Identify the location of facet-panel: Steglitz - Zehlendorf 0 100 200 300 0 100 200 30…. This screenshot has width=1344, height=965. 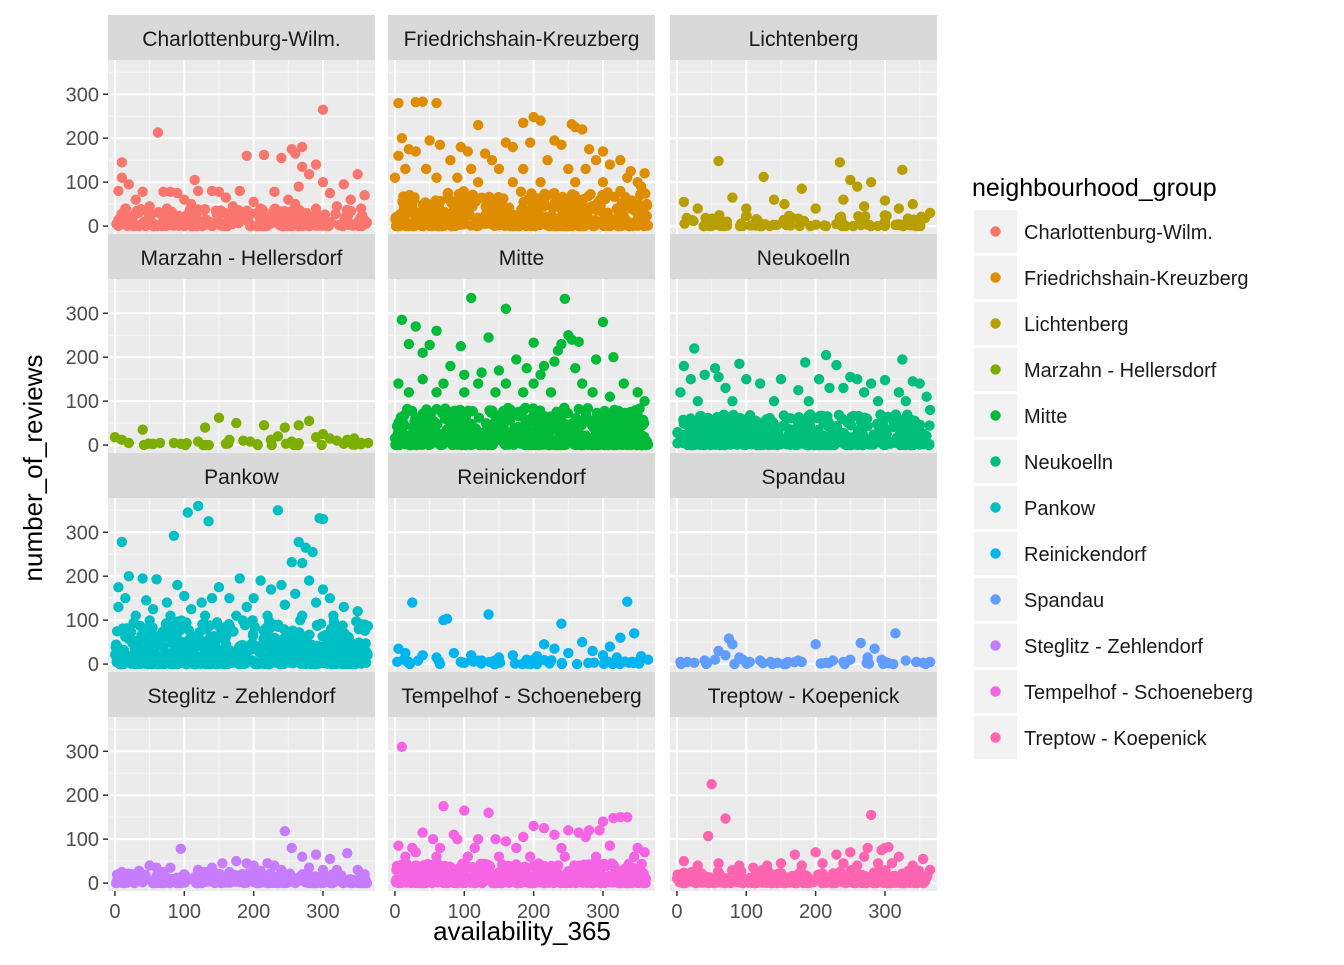
(220, 797).